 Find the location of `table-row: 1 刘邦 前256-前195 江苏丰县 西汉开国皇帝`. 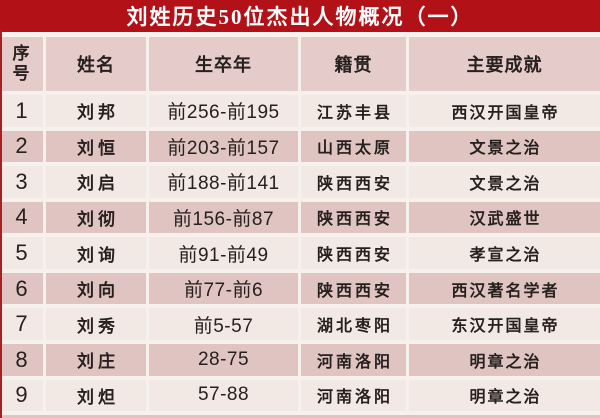

table-row: 1 刘邦 前256-前195 江苏丰县 西汉开国皇帝 is located at coordinates (300, 111).